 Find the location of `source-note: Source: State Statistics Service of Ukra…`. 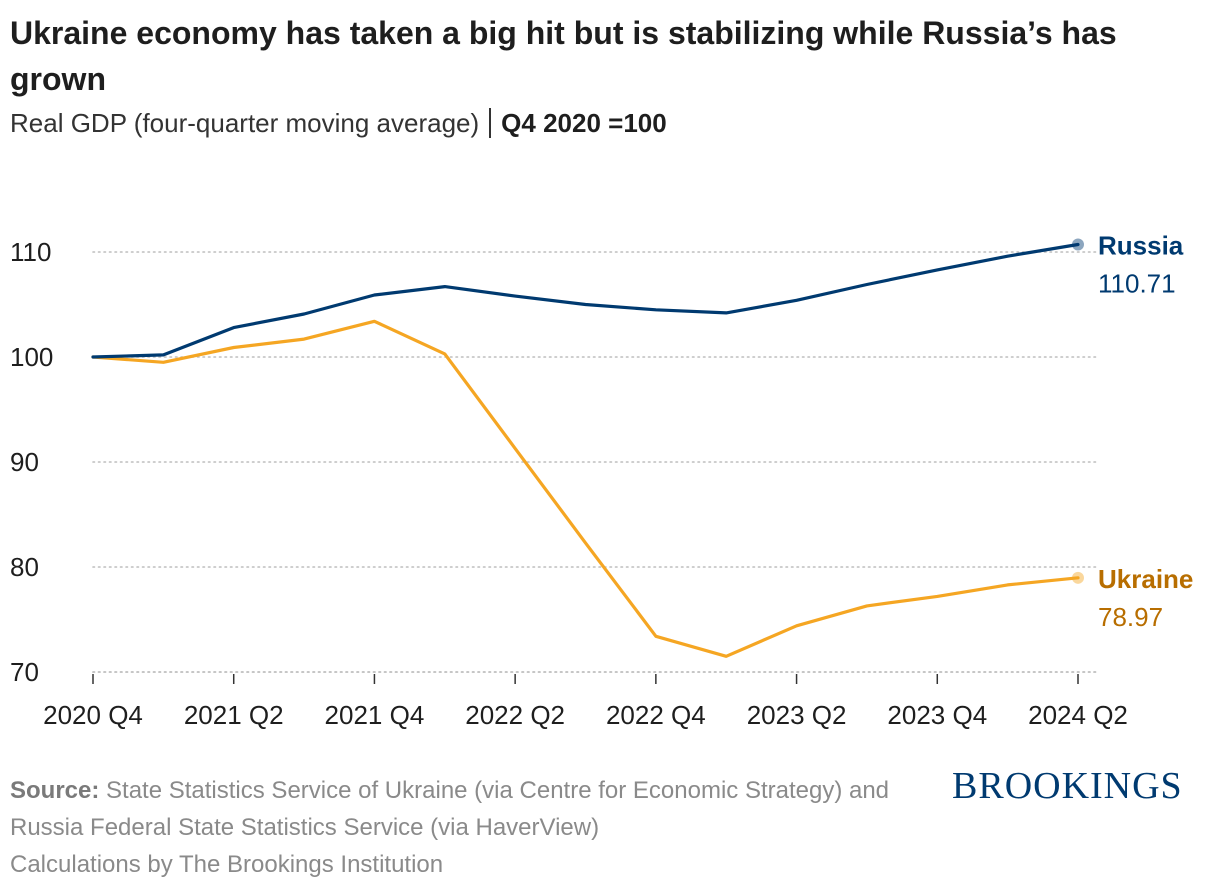

source-note: Source: State Statistics Service of Ukra… is located at coordinates (460, 827).